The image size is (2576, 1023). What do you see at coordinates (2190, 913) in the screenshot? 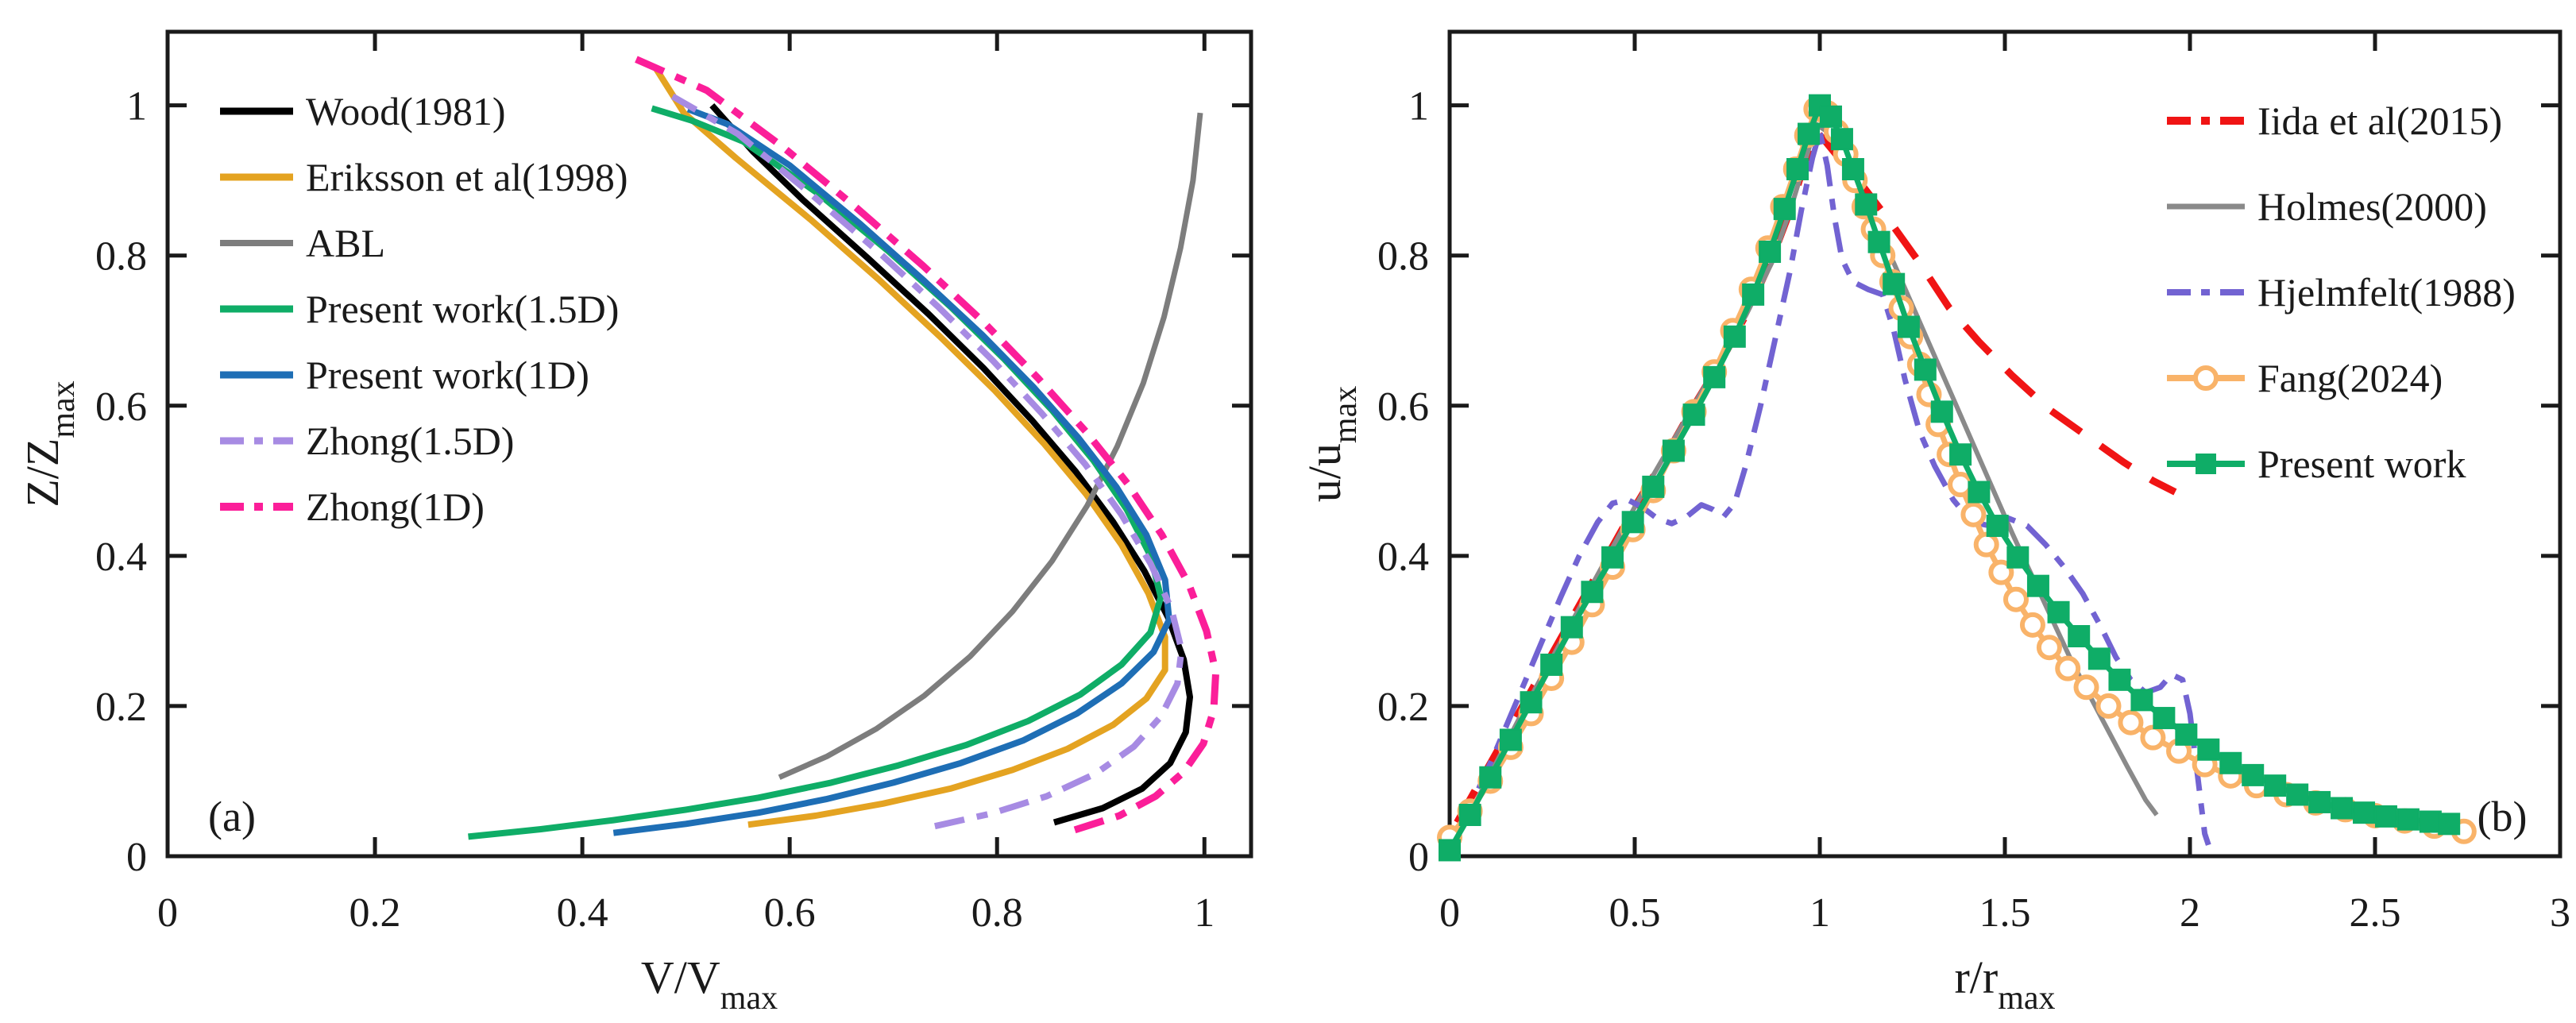
I see `panel-b-xtick-label: 2` at bounding box center [2190, 913].